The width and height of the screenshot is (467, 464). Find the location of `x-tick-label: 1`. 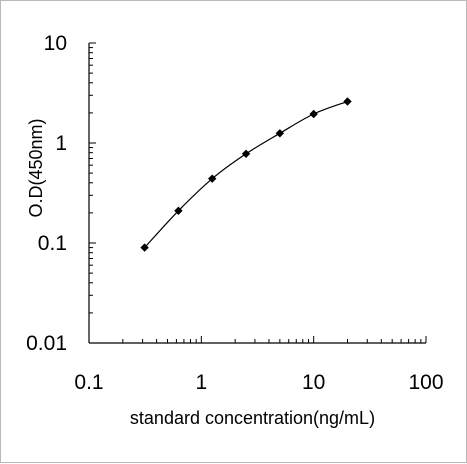

x-tick-label: 1 is located at coordinates (201, 382).